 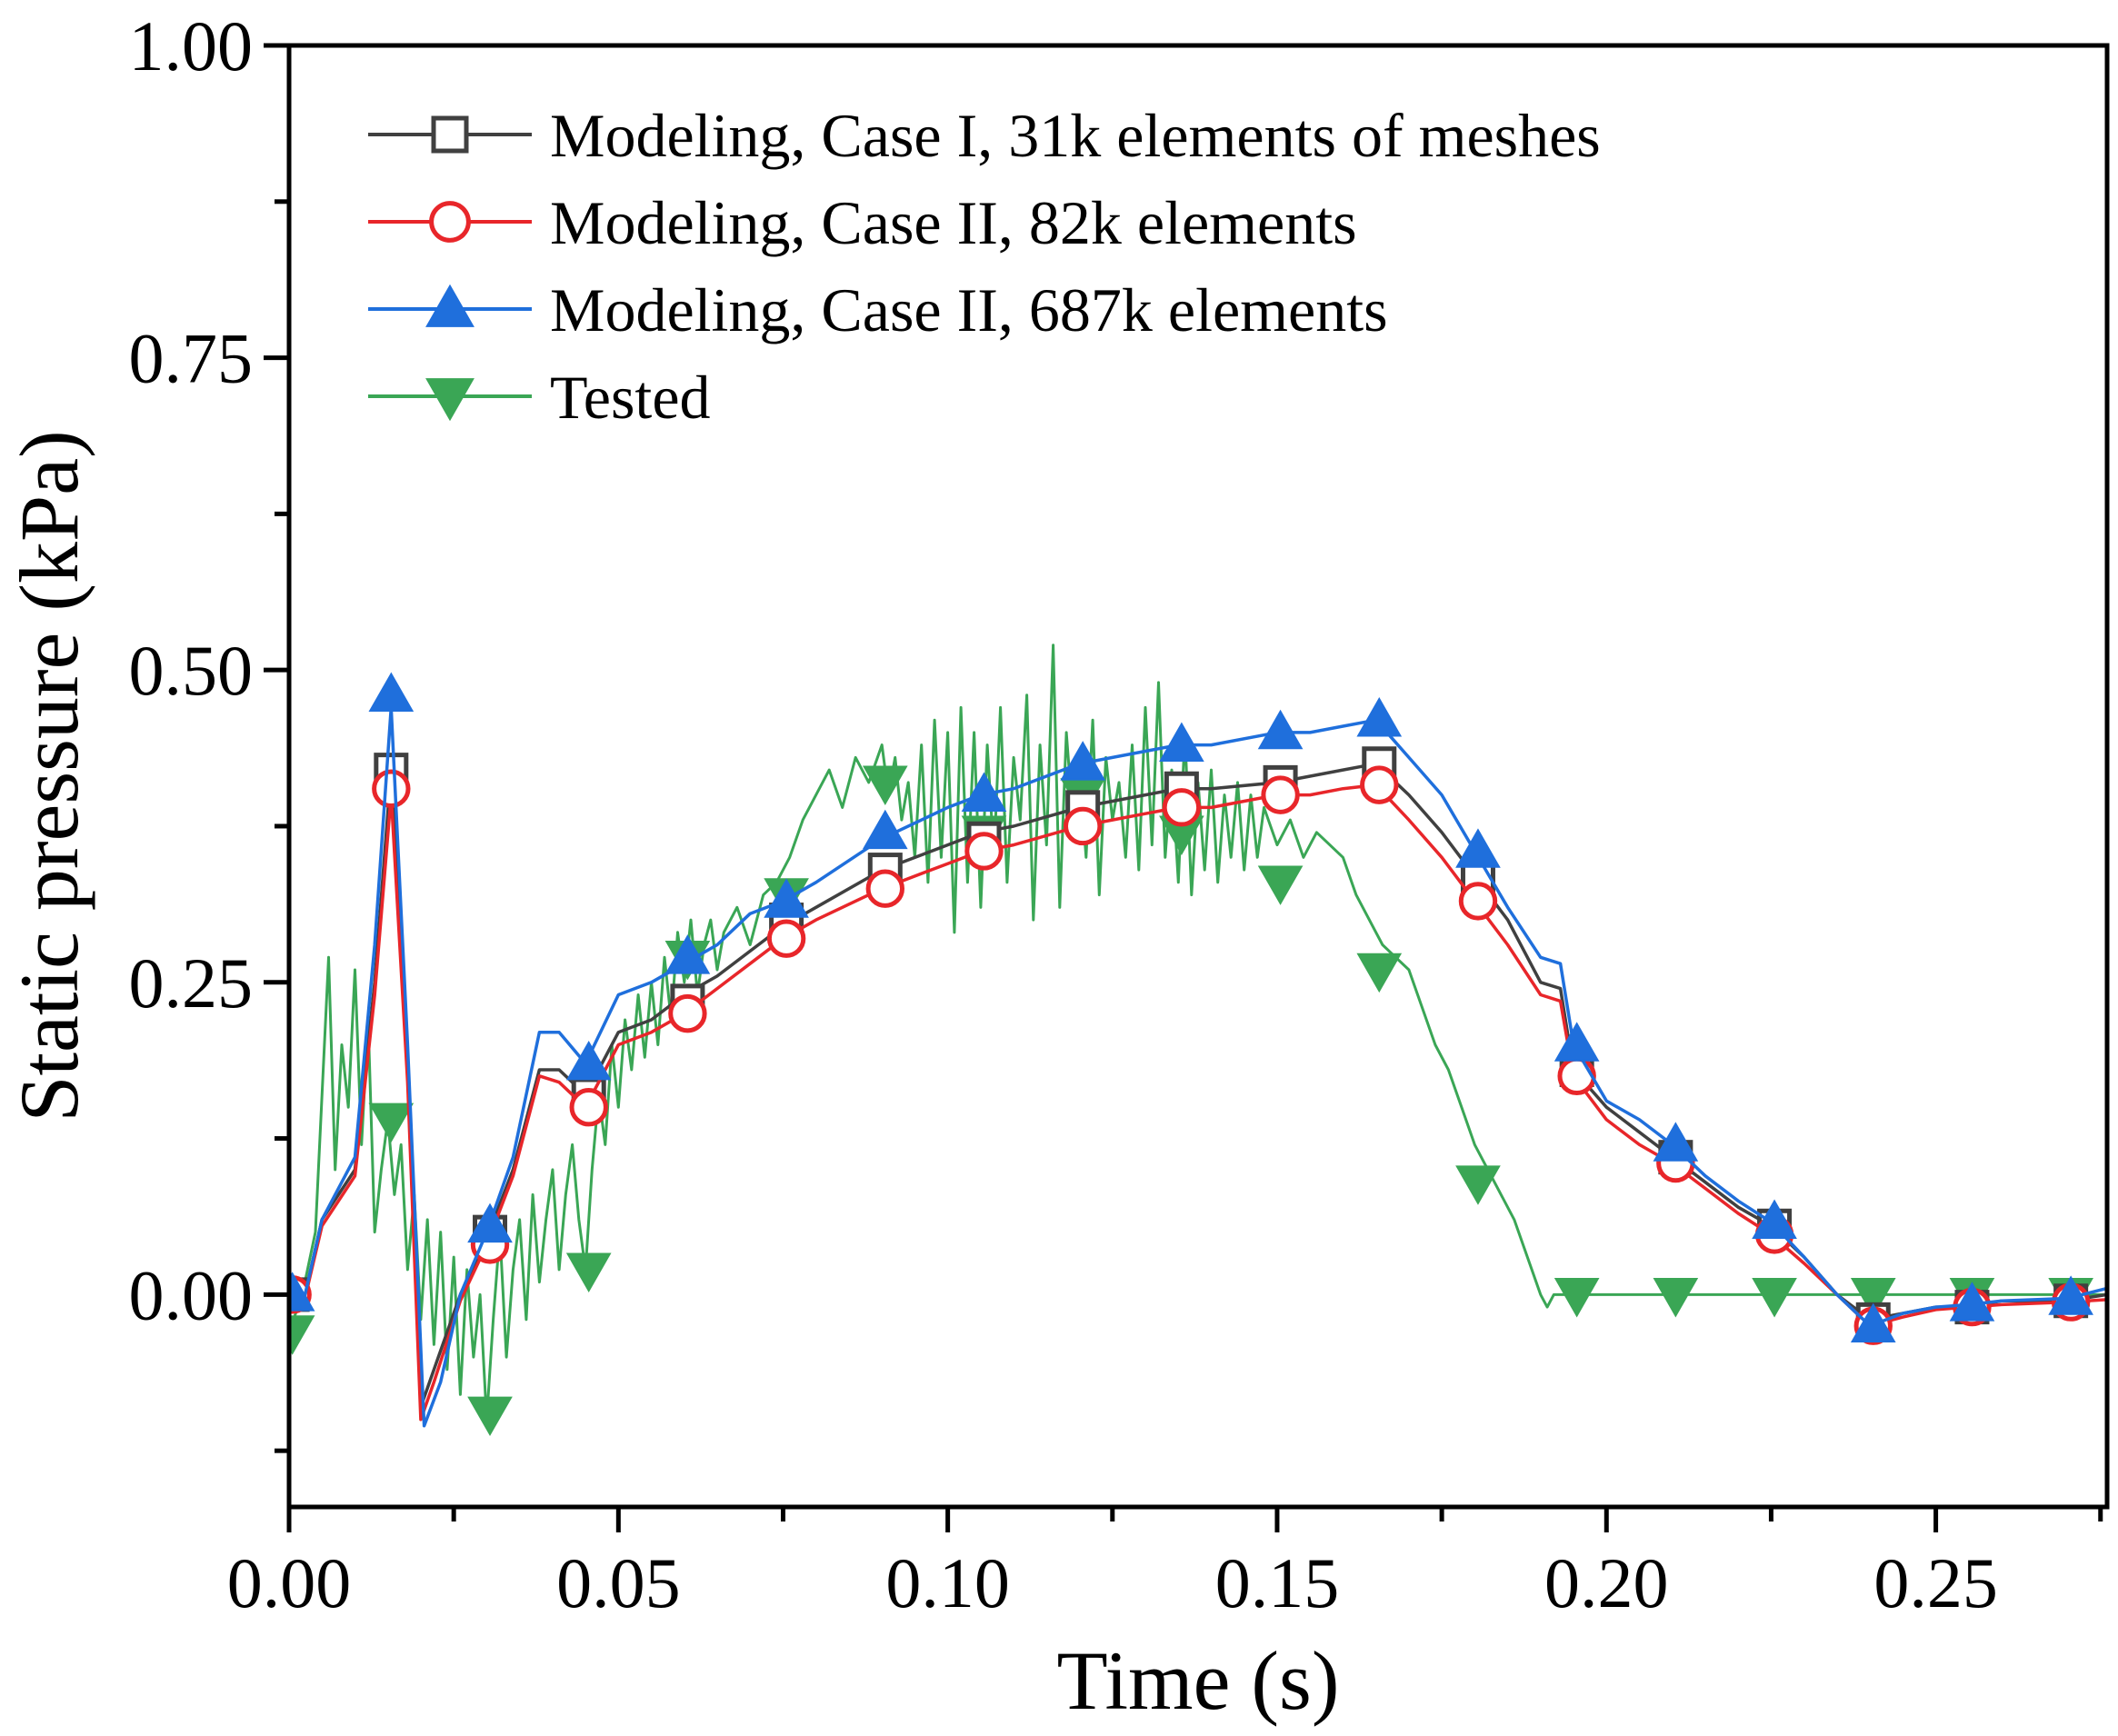 I want to click on x-tick-label: 0.00, so click(x=289, y=1583).